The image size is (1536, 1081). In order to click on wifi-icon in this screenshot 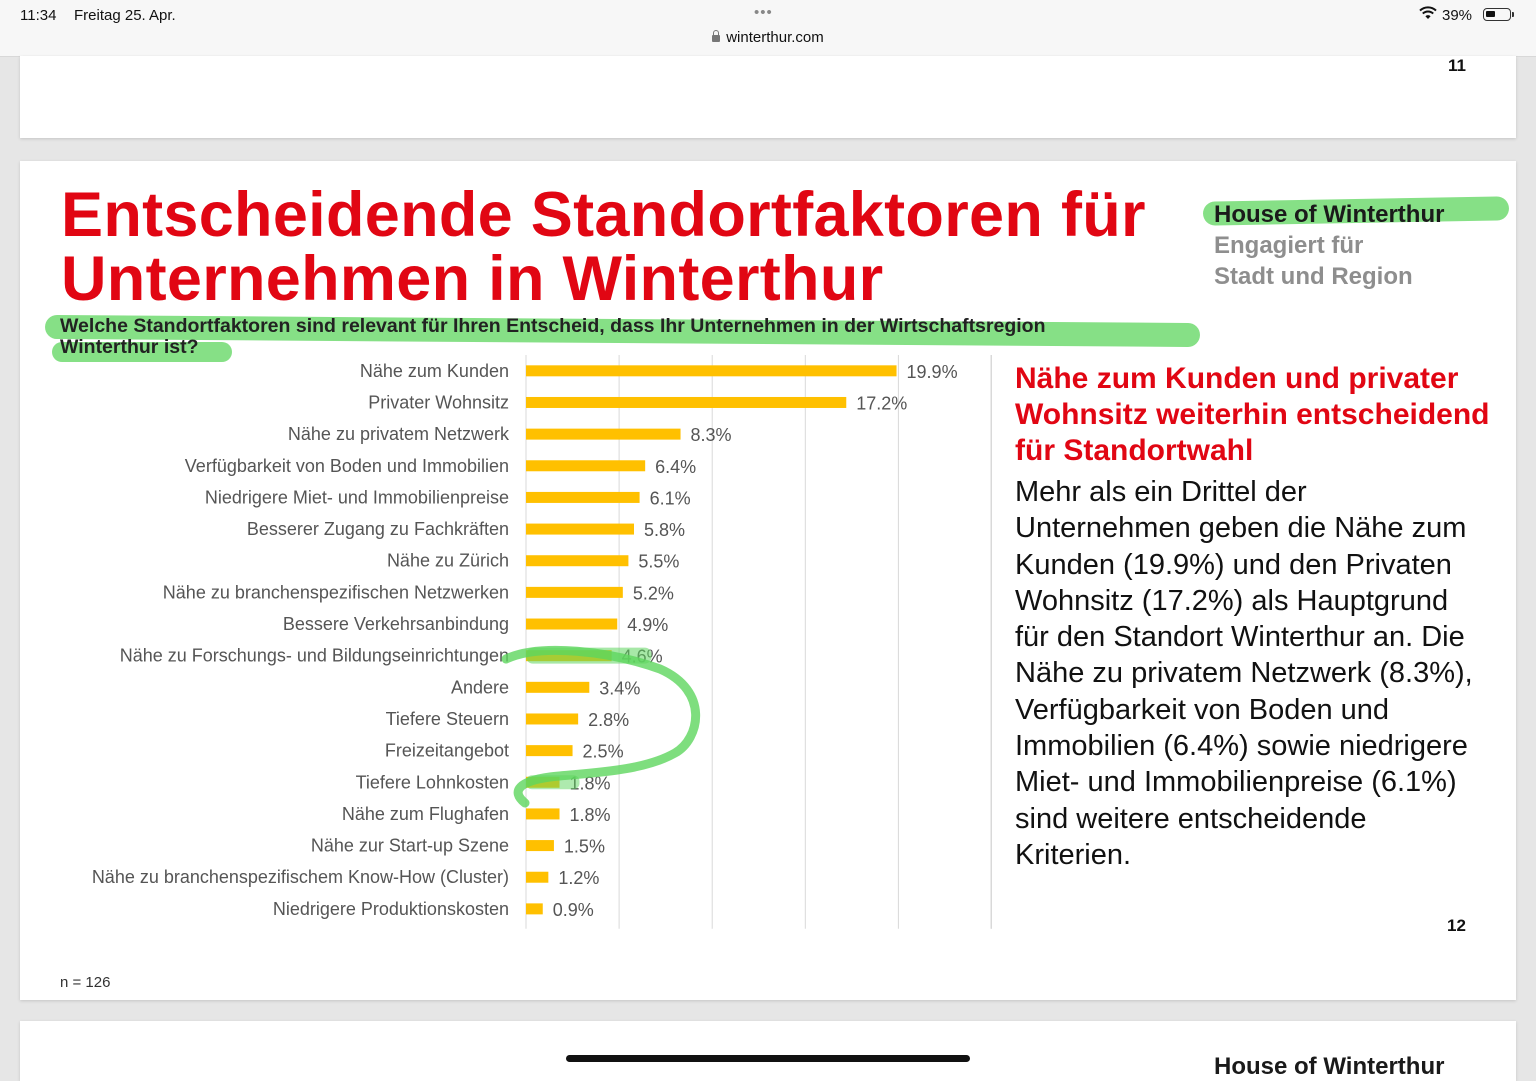, I will do `click(1428, 12)`.